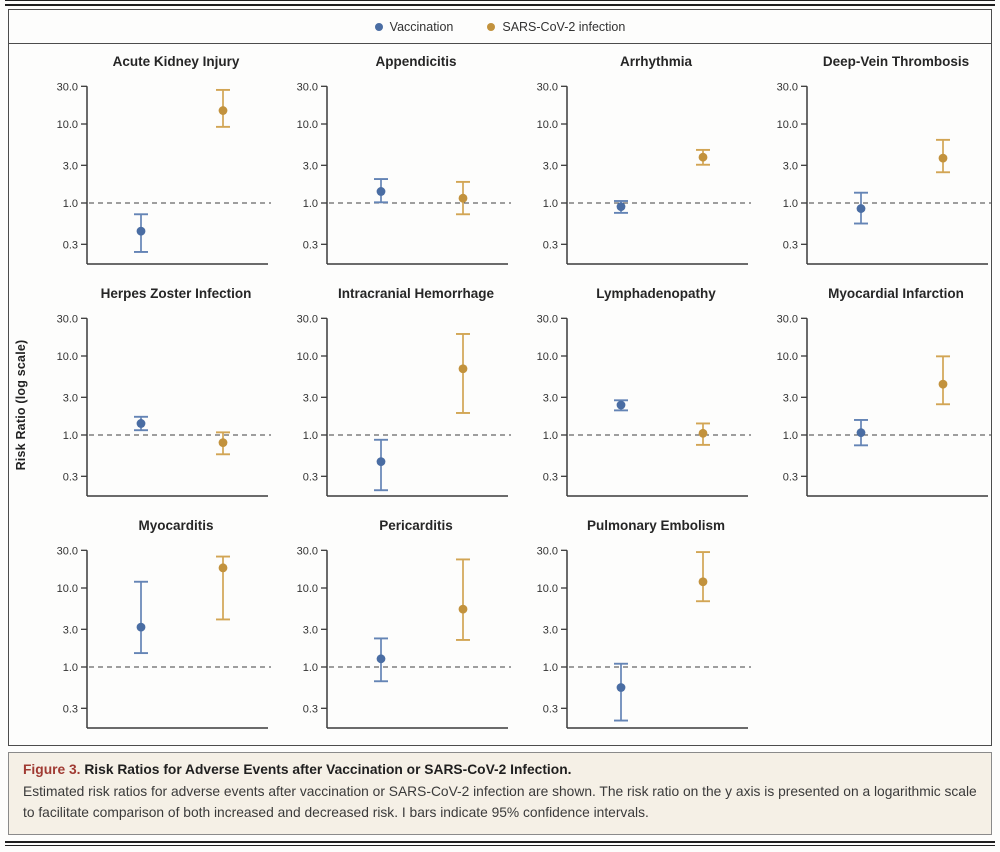 This screenshot has height=852, width=1000. Describe the element at coordinates (164, 159) in the screenshot. I see `panel-plot: Acute Kidney Injury 30.0 10.0 3.0 1.0 0.3` at that location.